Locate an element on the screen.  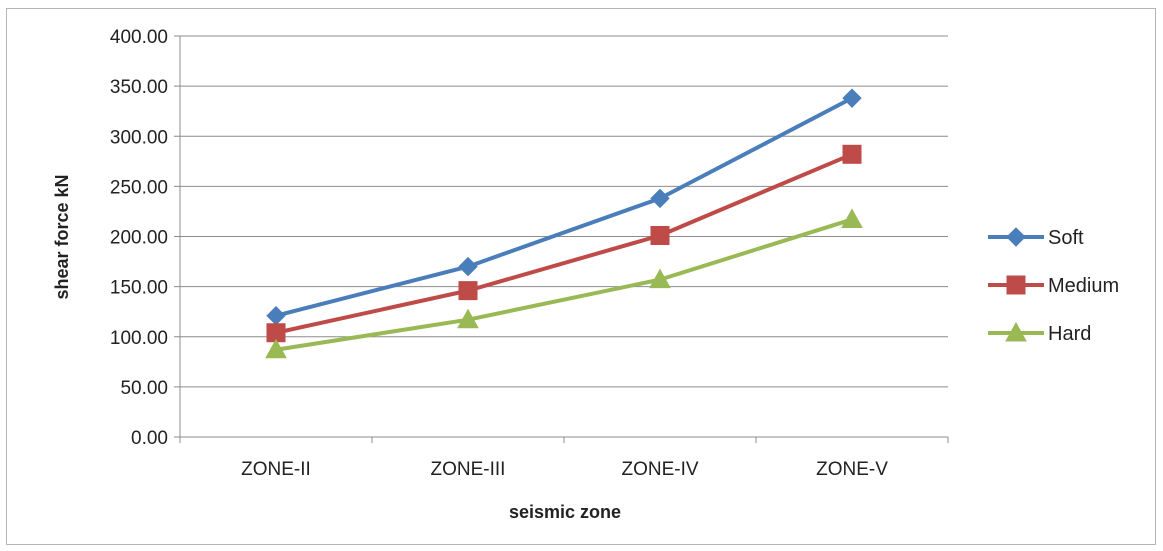
y-tick-label: 300.00 is located at coordinates (139, 137).